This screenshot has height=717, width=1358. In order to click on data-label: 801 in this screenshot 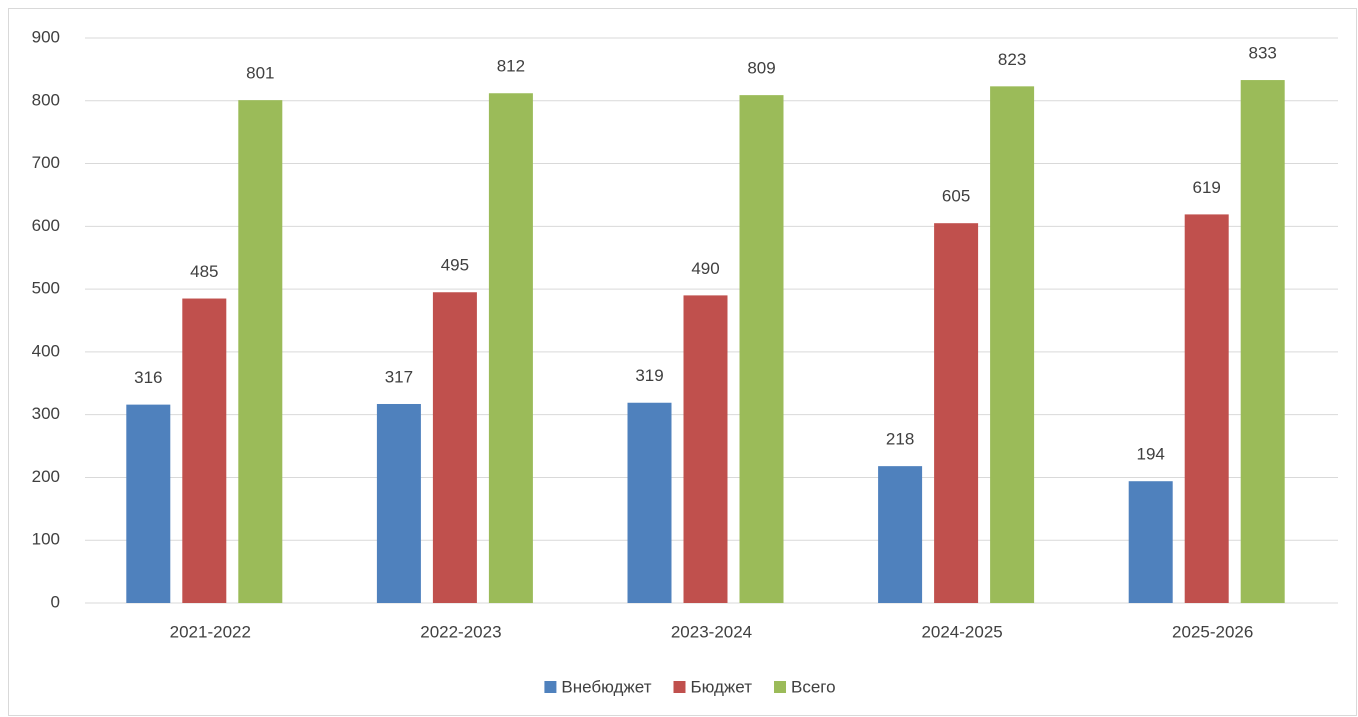, I will do `click(260, 73)`.